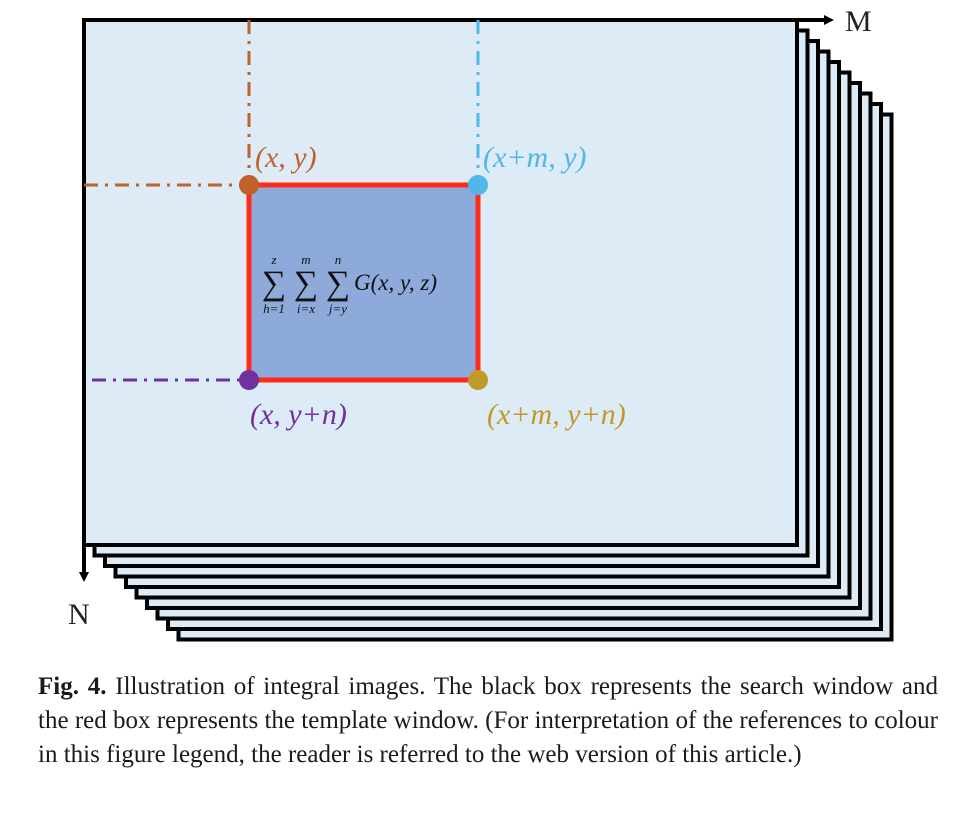 This screenshot has height=819, width=954. I want to click on formula-body: G(x, y, z), so click(395, 282).